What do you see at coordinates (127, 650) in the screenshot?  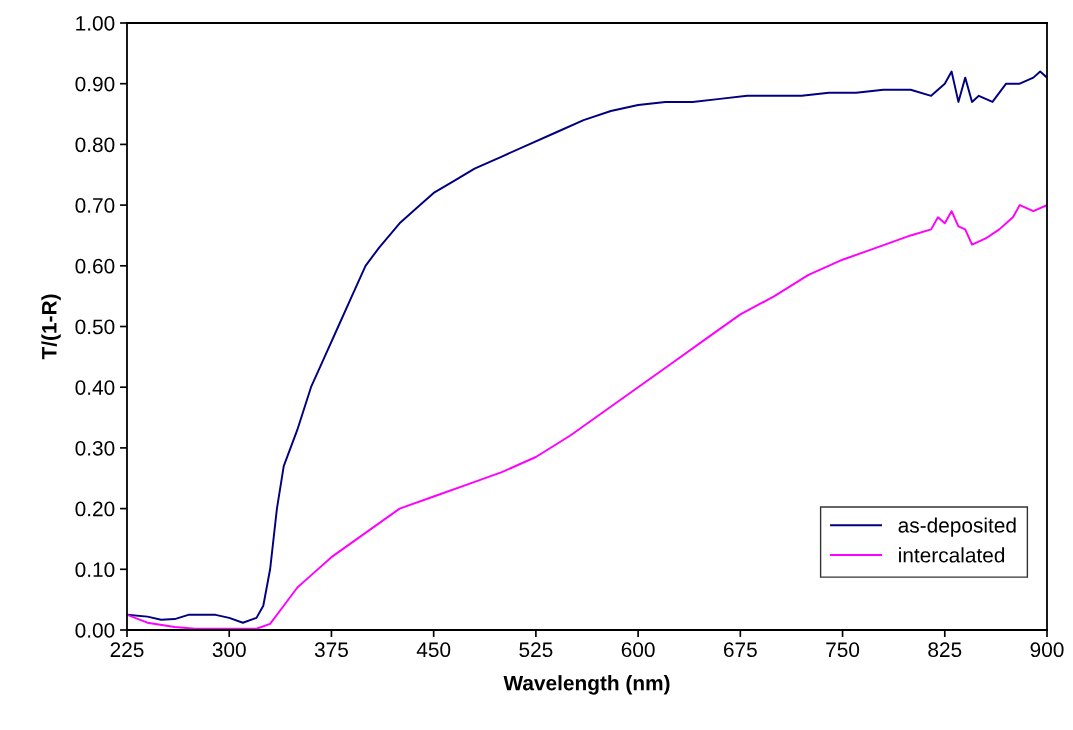 I see `x-tick-label: 225` at bounding box center [127, 650].